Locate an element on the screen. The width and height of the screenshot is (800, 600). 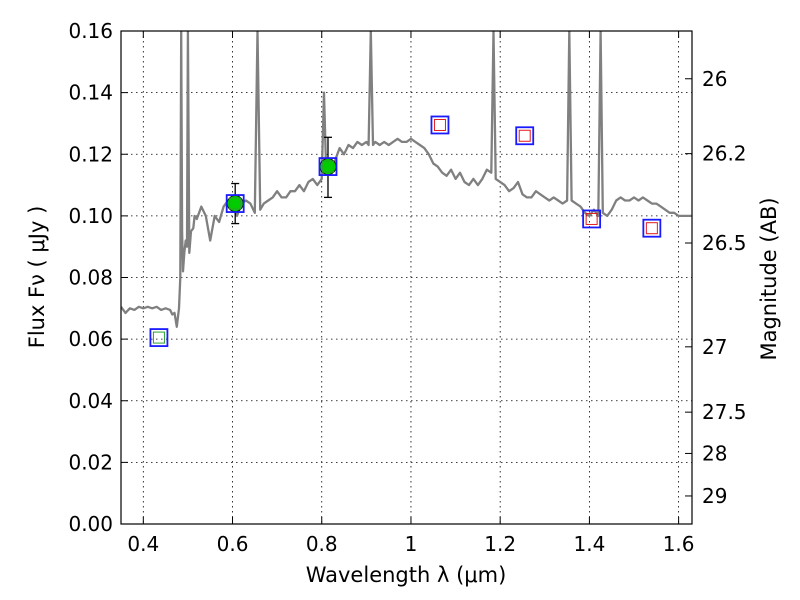
x-tick-label: 1.4 is located at coordinates (589, 544).